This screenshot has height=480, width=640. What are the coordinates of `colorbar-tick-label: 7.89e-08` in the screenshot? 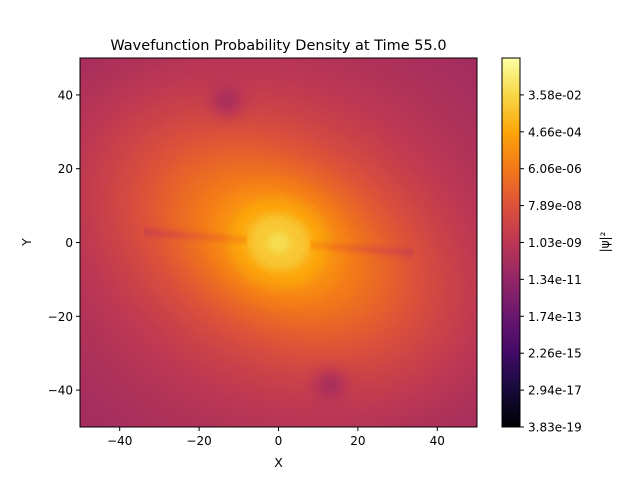 It's located at (555, 206).